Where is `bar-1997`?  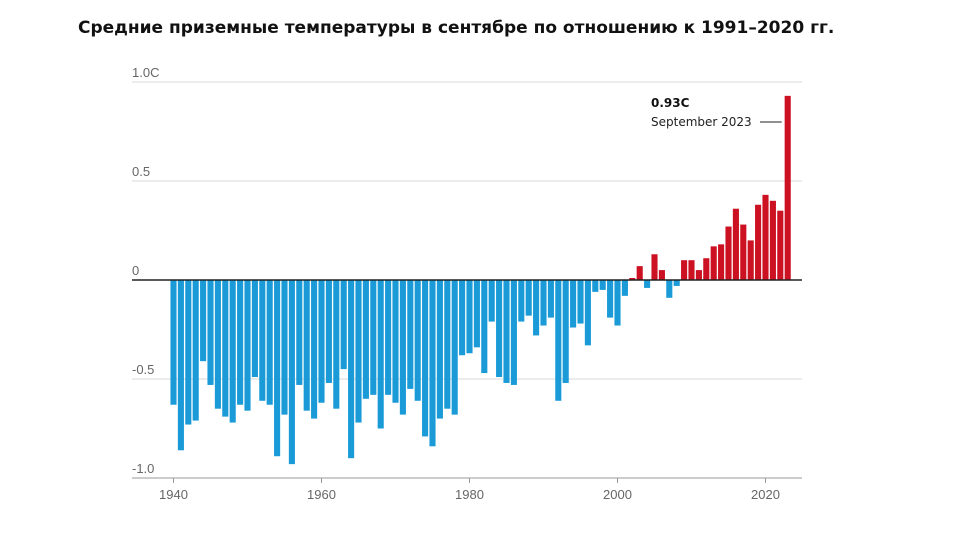
bar-1997 is located at coordinates (595, 286).